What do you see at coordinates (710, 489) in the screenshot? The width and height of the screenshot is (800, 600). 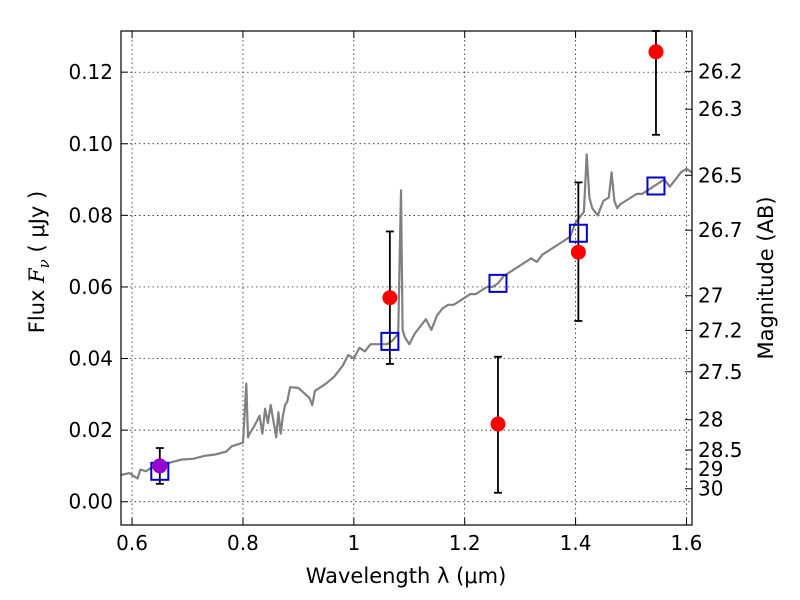 I see `magnitude-tick-label: 30` at bounding box center [710, 489].